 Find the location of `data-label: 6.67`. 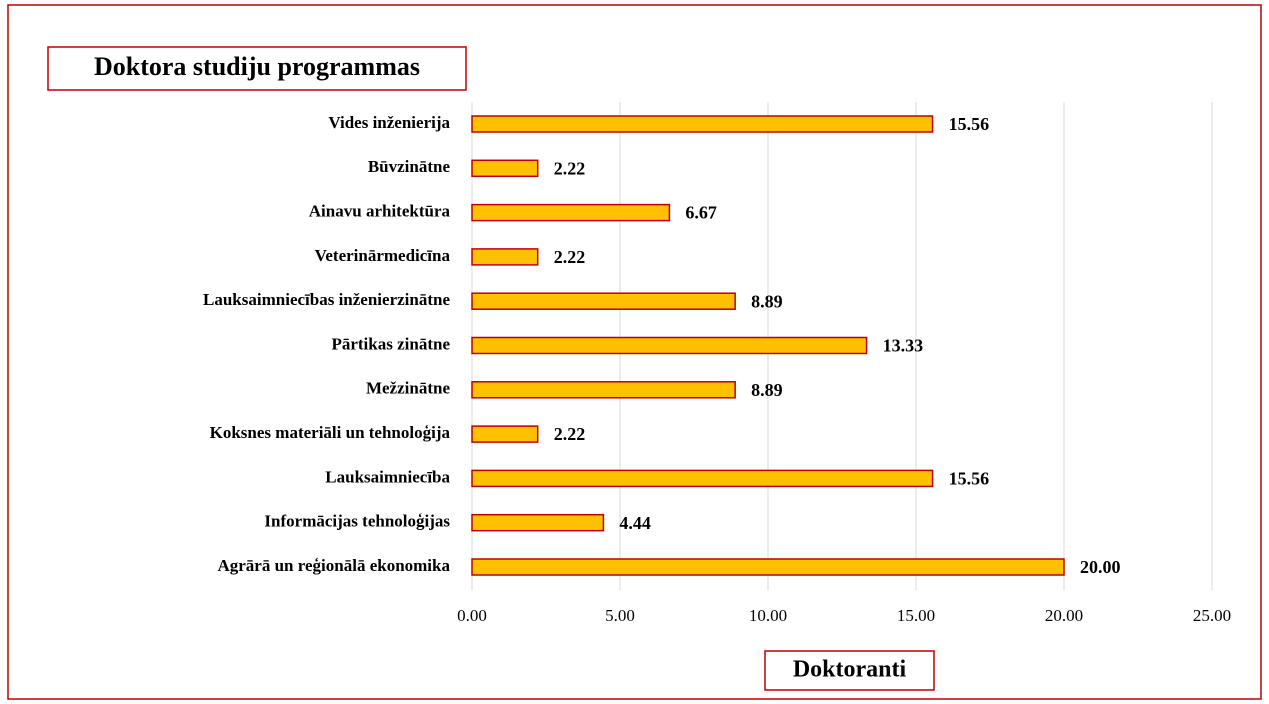

data-label: 6.67 is located at coordinates (701, 213).